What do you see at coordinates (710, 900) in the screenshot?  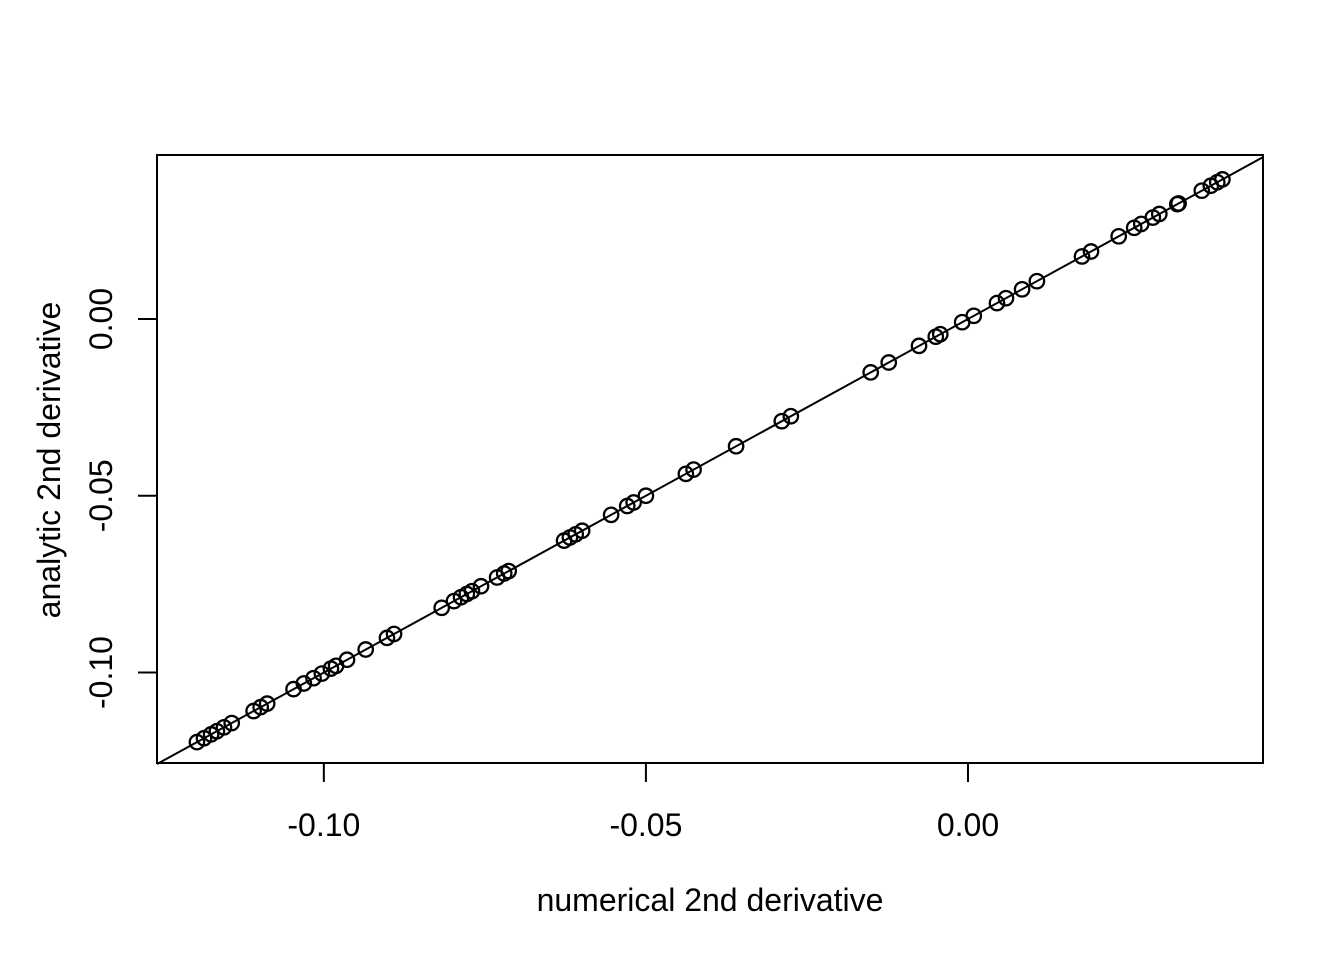 I see `x-axis-title: numerical 2nd derivative` at bounding box center [710, 900].